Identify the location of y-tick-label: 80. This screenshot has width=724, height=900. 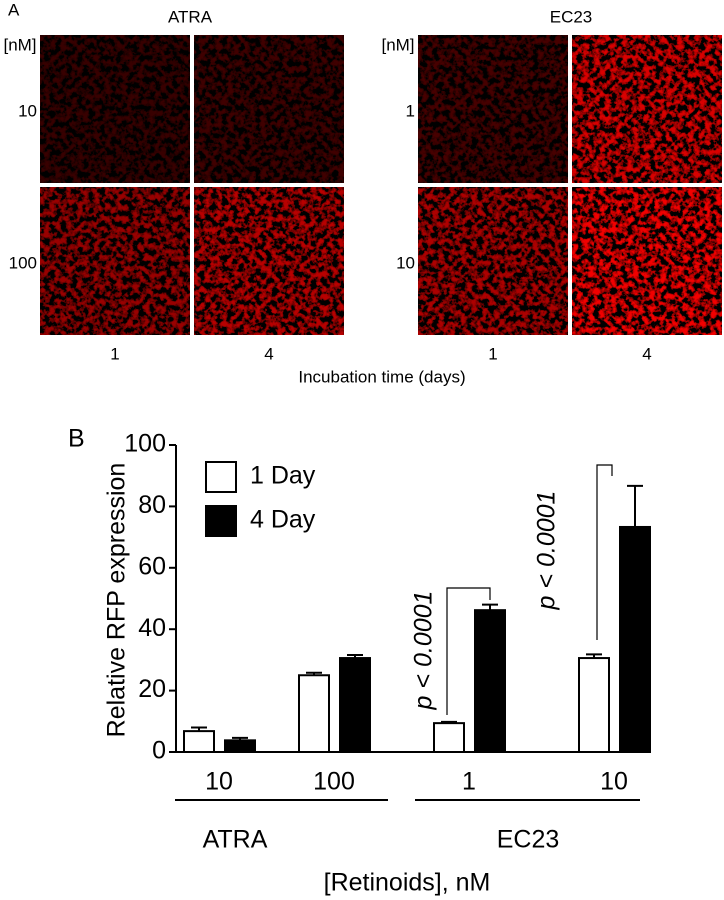
(152, 505).